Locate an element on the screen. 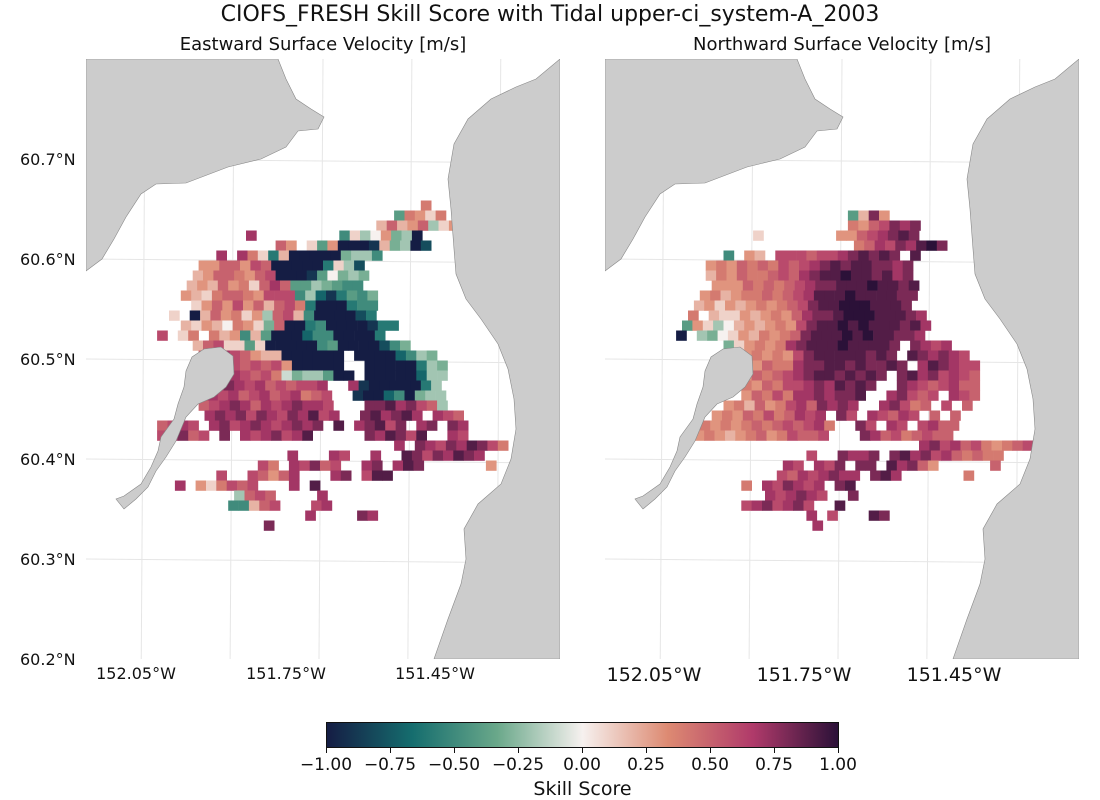  skill-score-cells is located at coordinates (355, 365).